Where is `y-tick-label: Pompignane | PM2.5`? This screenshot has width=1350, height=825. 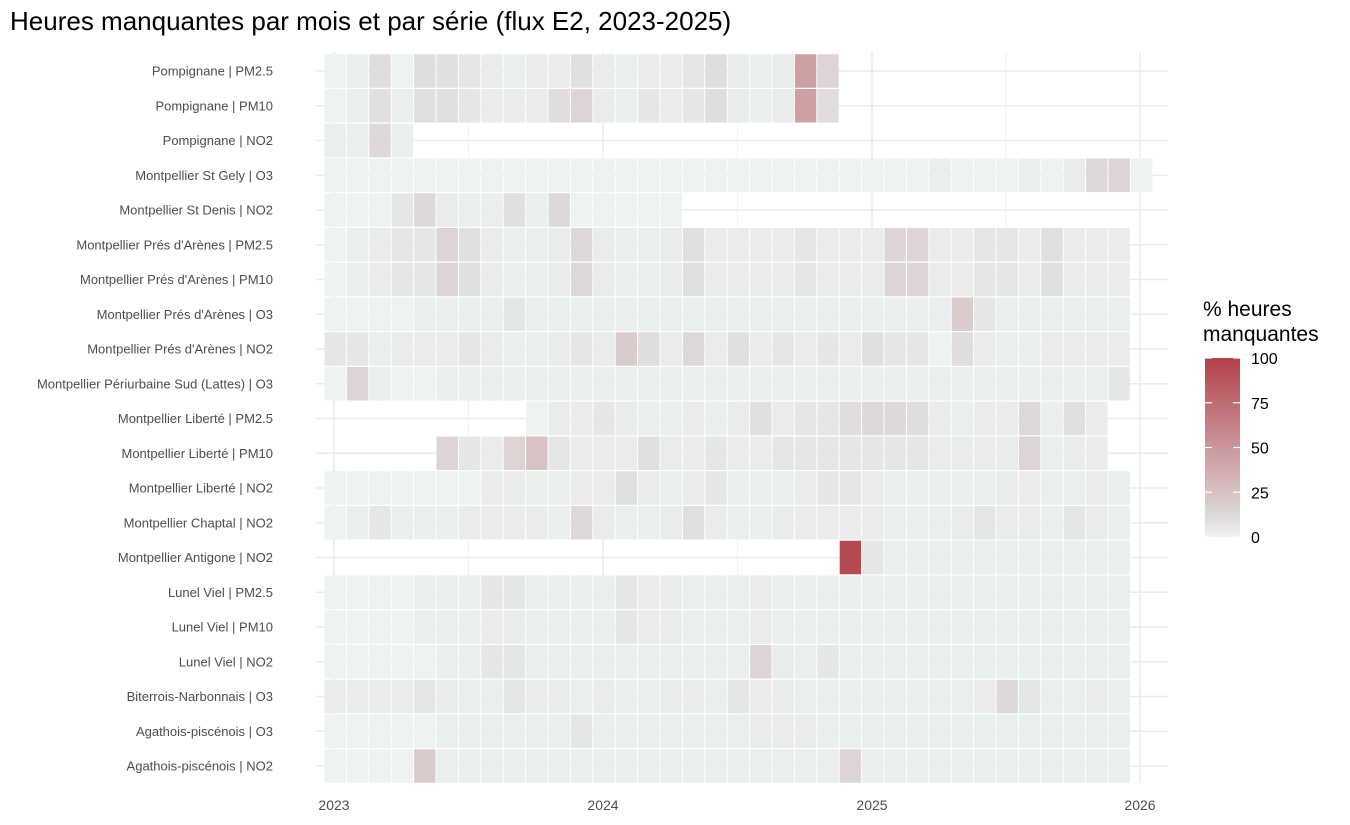 y-tick-label: Pompignane | PM2.5 is located at coordinates (212, 71).